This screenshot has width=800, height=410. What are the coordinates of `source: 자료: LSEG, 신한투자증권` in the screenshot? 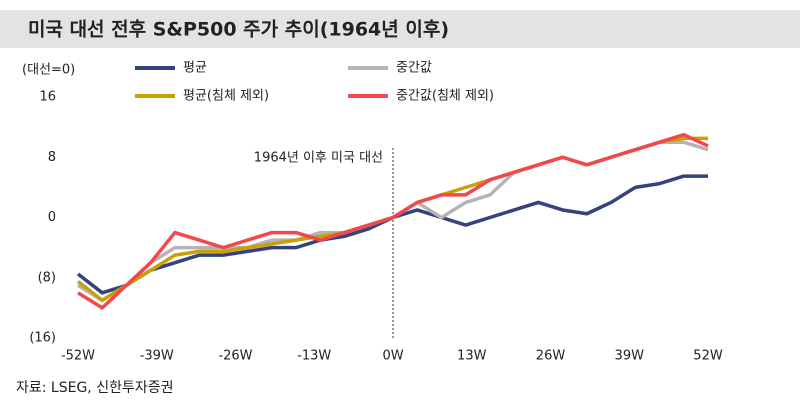 It's located at (95, 388).